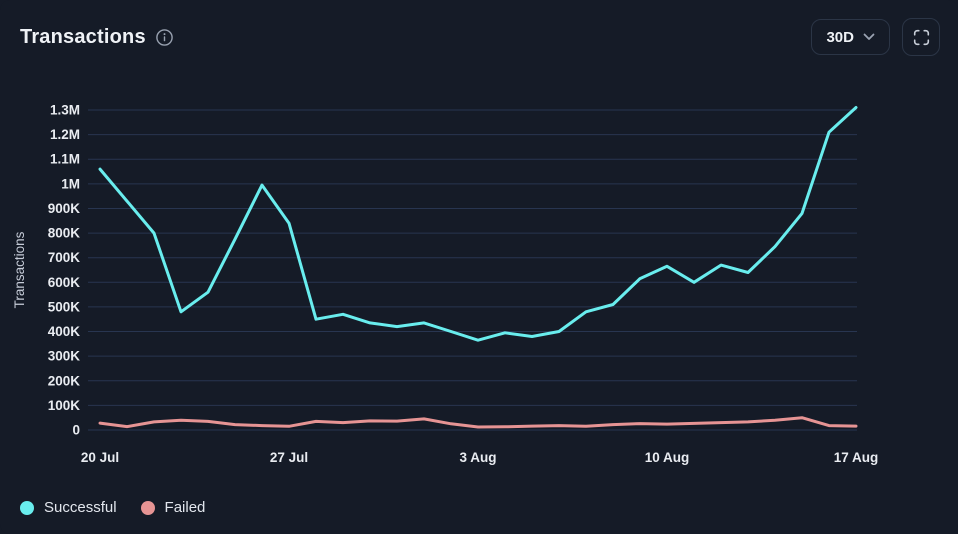 The height and width of the screenshot is (534, 958). What do you see at coordinates (840, 37) in the screenshot?
I see `range-selector-value: 30D` at bounding box center [840, 37].